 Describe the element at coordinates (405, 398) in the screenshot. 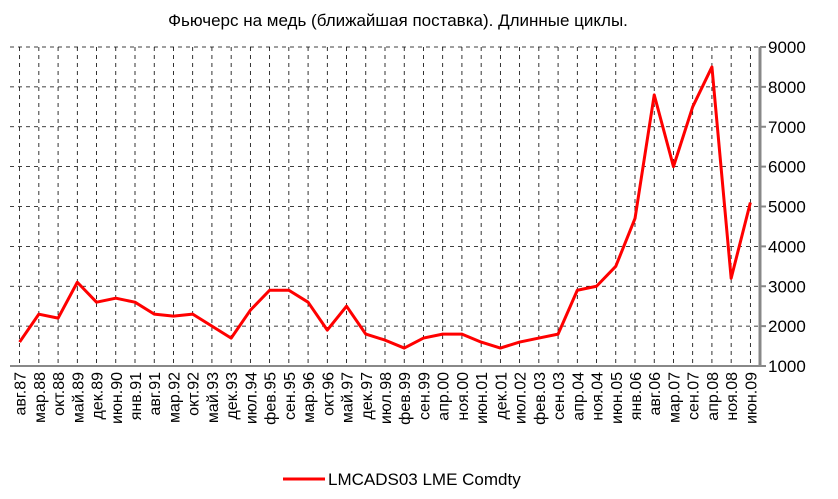

I see `x-tick-label: фев.99` at that location.